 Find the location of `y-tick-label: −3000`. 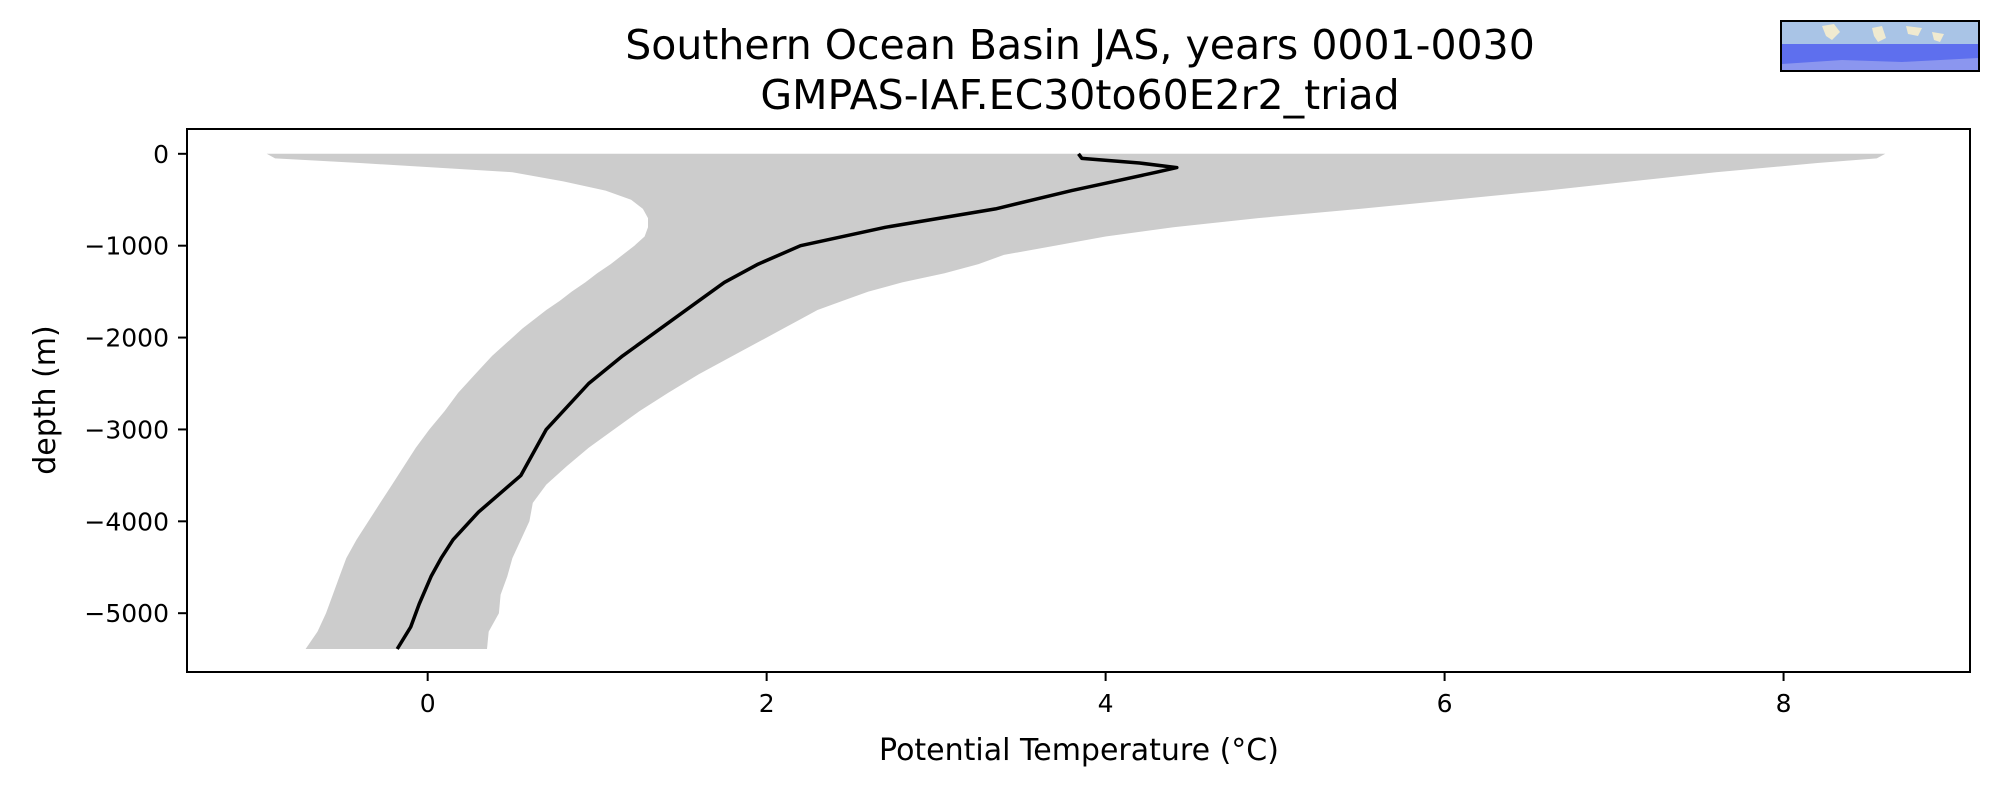

y-tick-label: −3000 is located at coordinates (126, 429).